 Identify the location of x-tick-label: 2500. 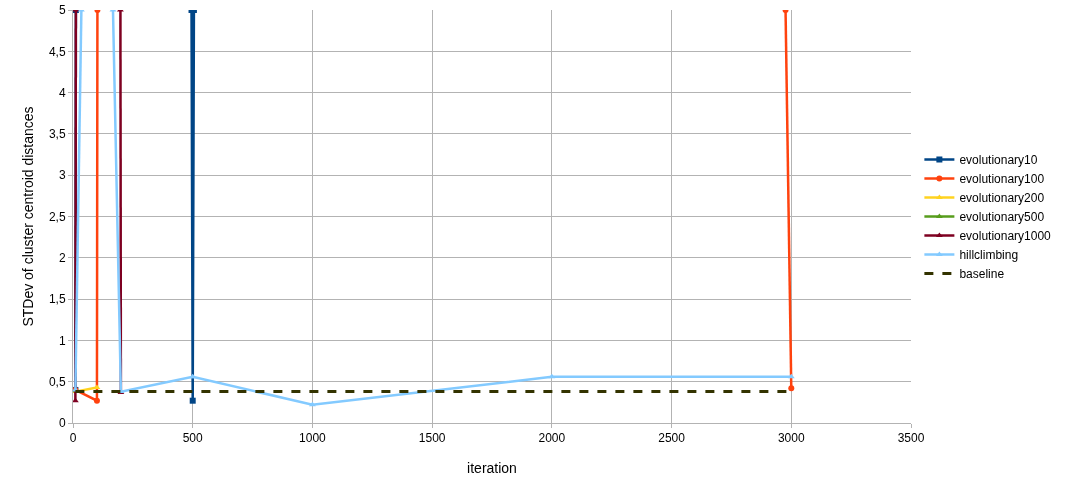
(672, 438).